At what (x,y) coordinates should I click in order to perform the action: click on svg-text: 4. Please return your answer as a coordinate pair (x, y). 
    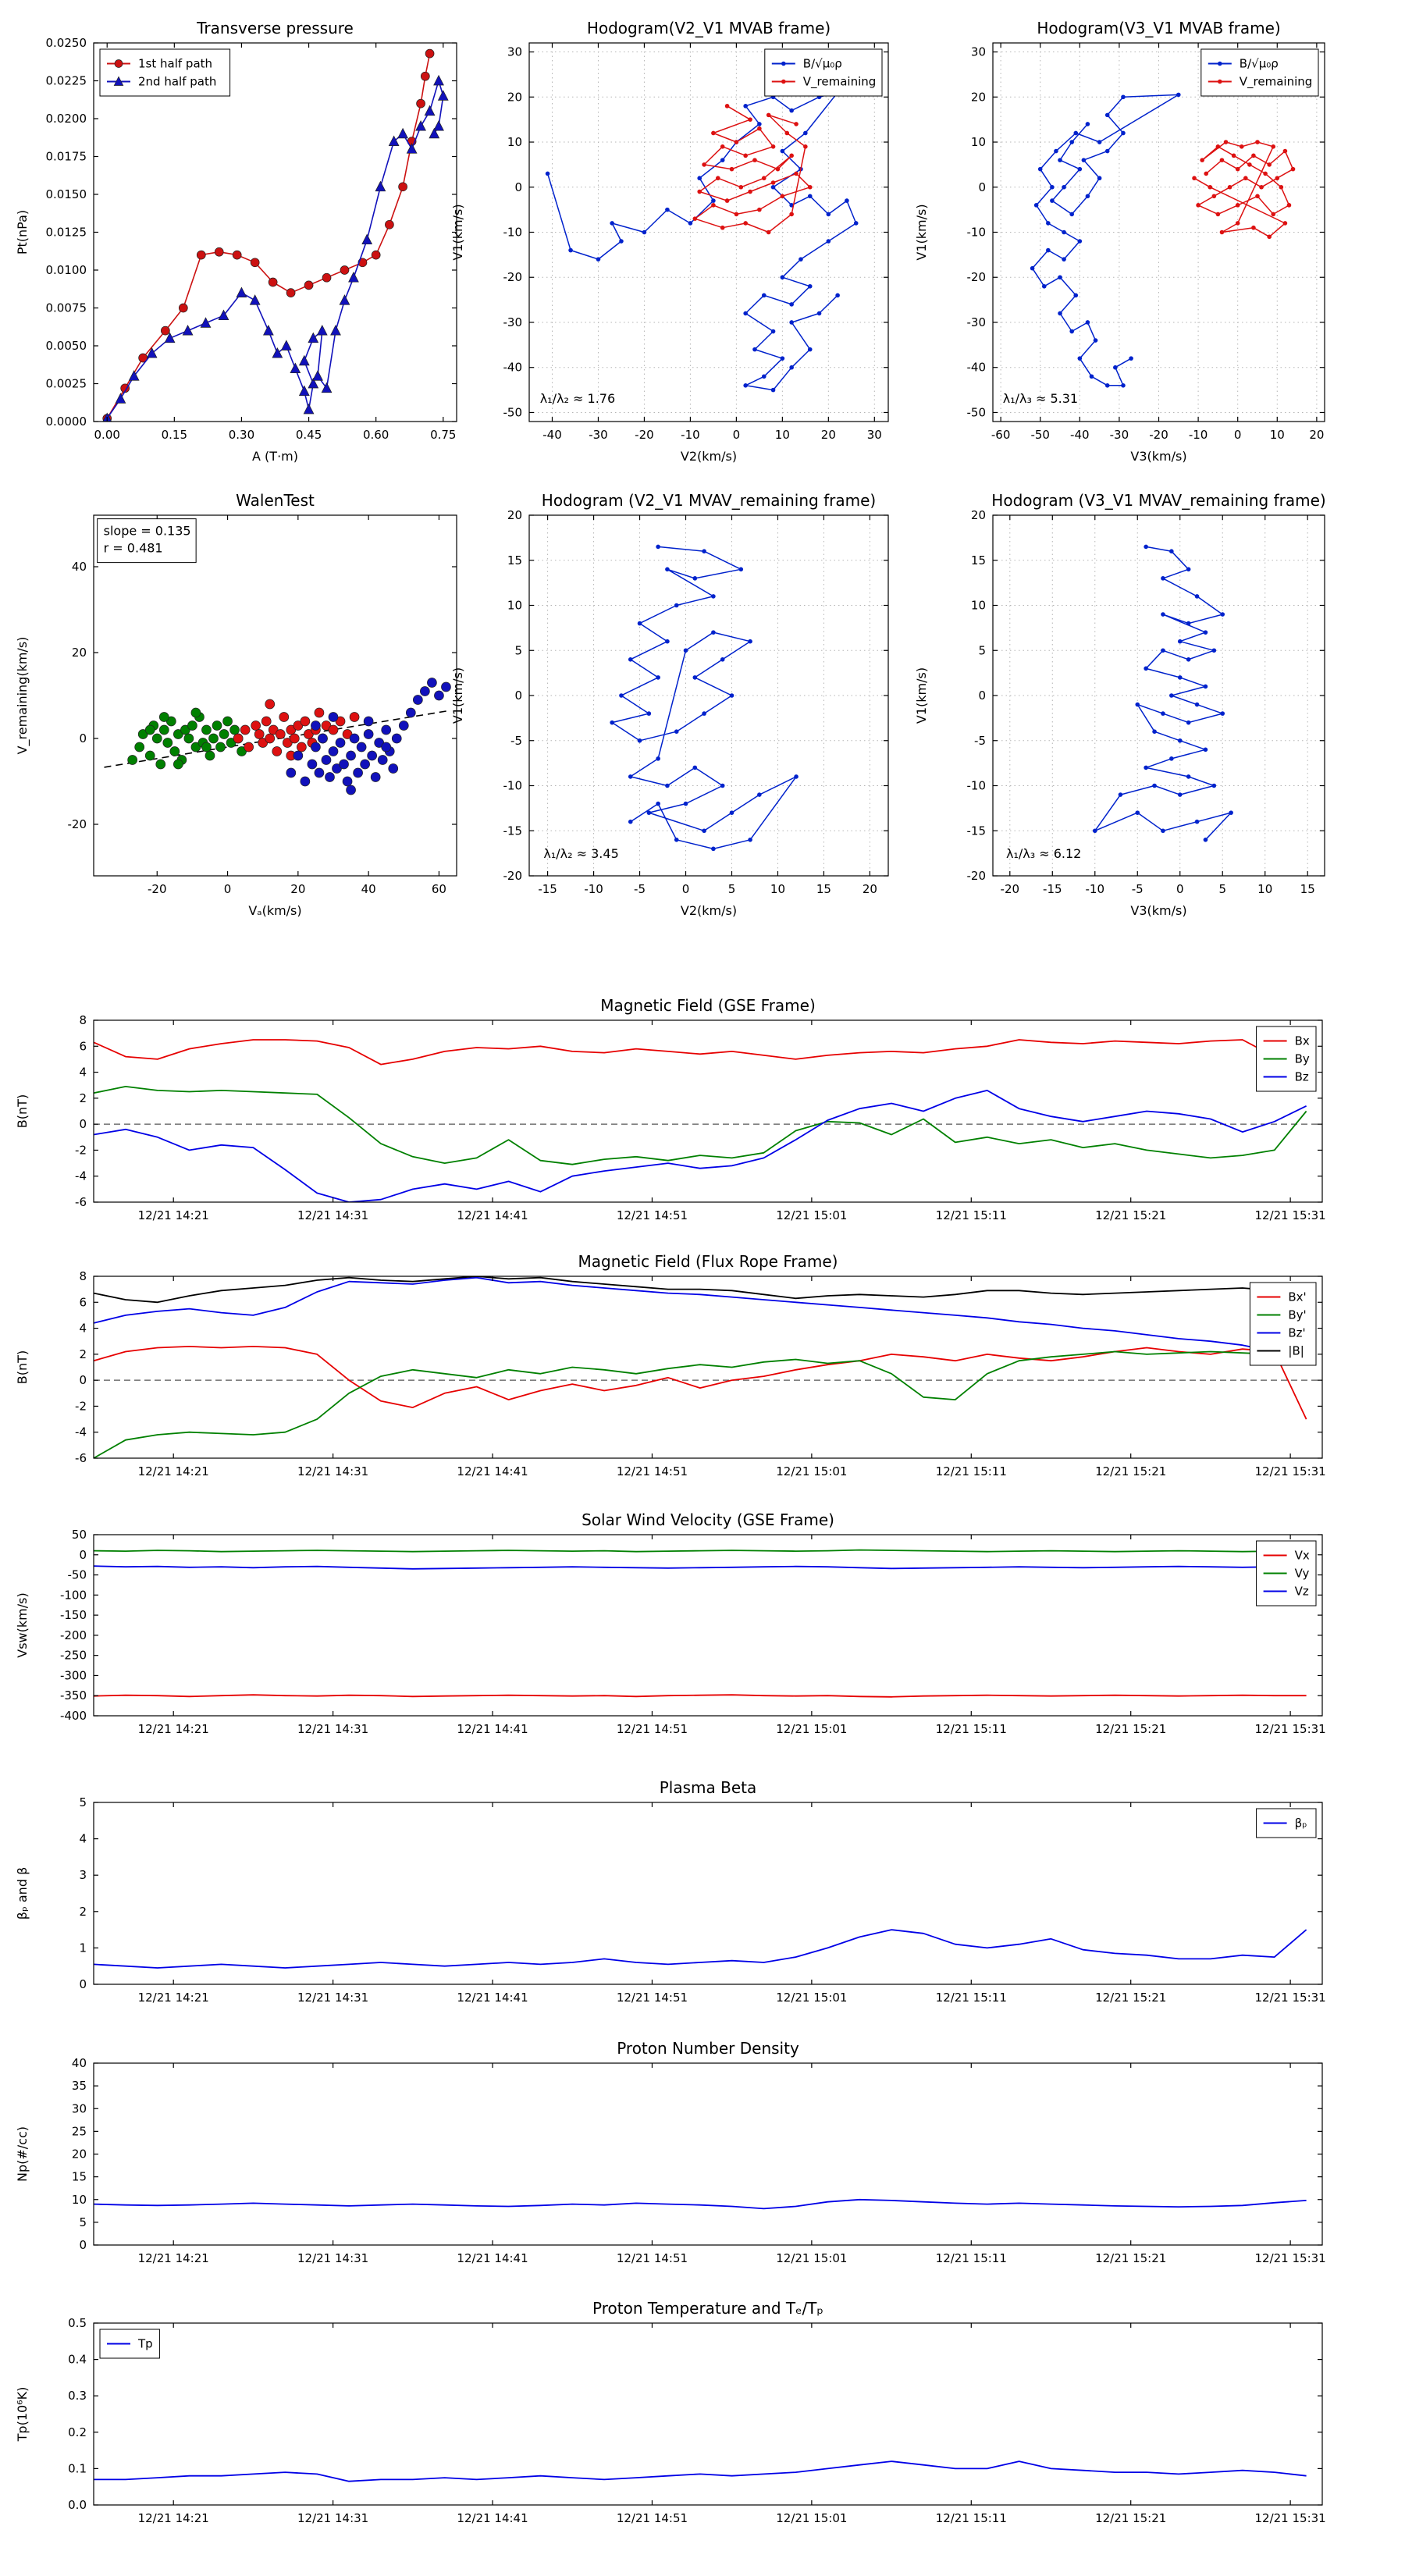
    Looking at the image, I should click on (83, 1329).